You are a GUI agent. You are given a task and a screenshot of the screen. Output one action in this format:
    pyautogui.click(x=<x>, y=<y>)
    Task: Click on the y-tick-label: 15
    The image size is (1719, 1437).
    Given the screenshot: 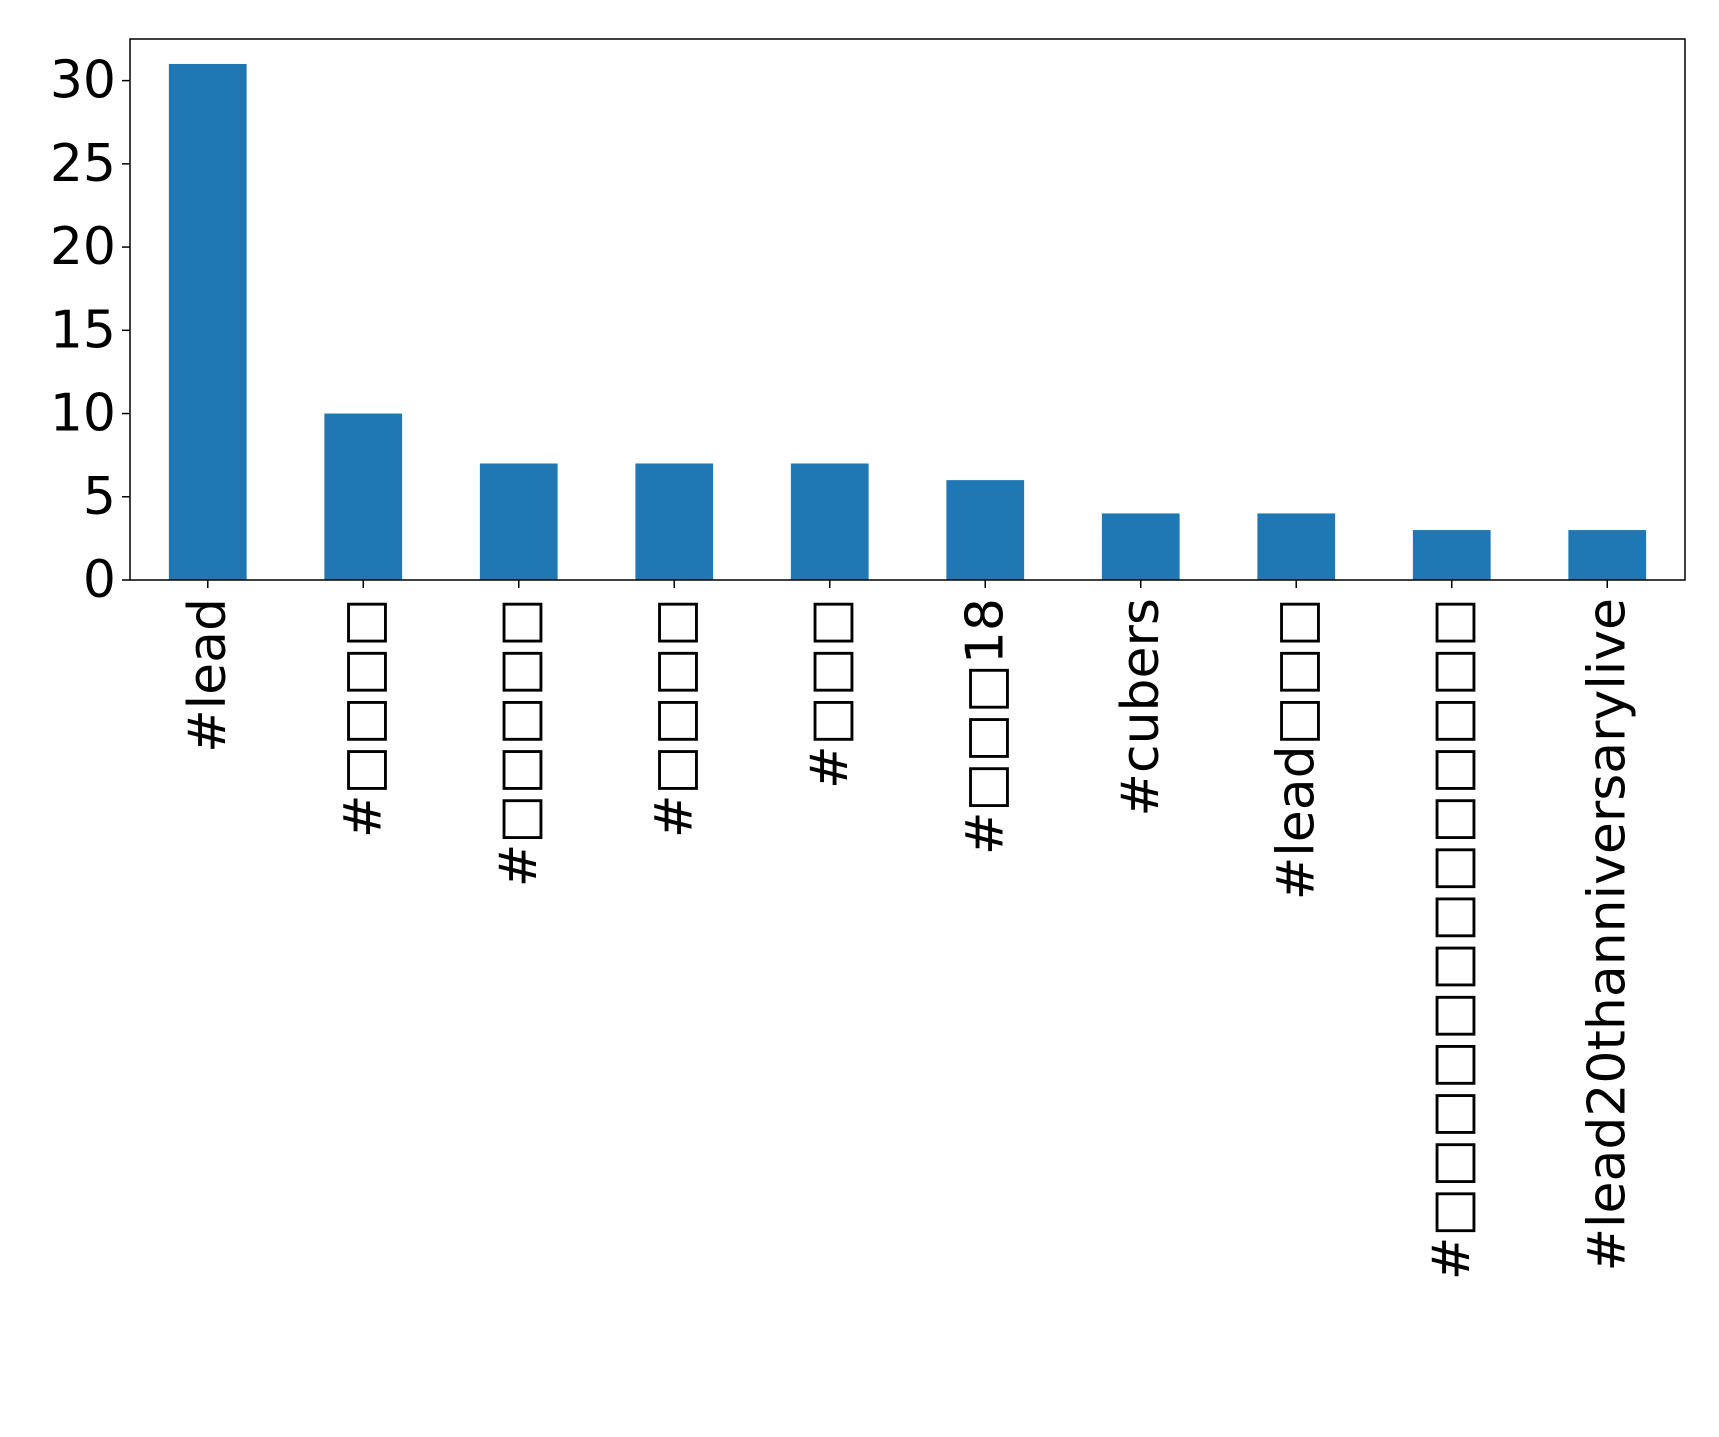 What is the action you would take?
    pyautogui.click(x=83, y=330)
    